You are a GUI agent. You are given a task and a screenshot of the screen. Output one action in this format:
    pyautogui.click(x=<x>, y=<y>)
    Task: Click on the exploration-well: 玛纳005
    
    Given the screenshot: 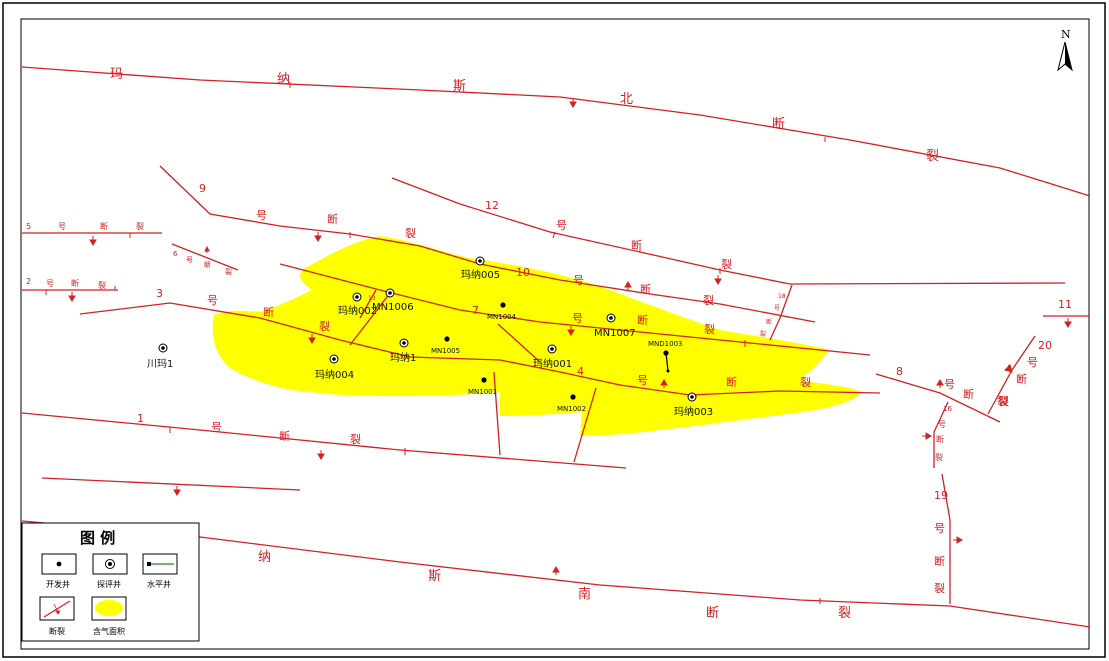 What is the action you would take?
    pyautogui.click(x=480, y=268)
    